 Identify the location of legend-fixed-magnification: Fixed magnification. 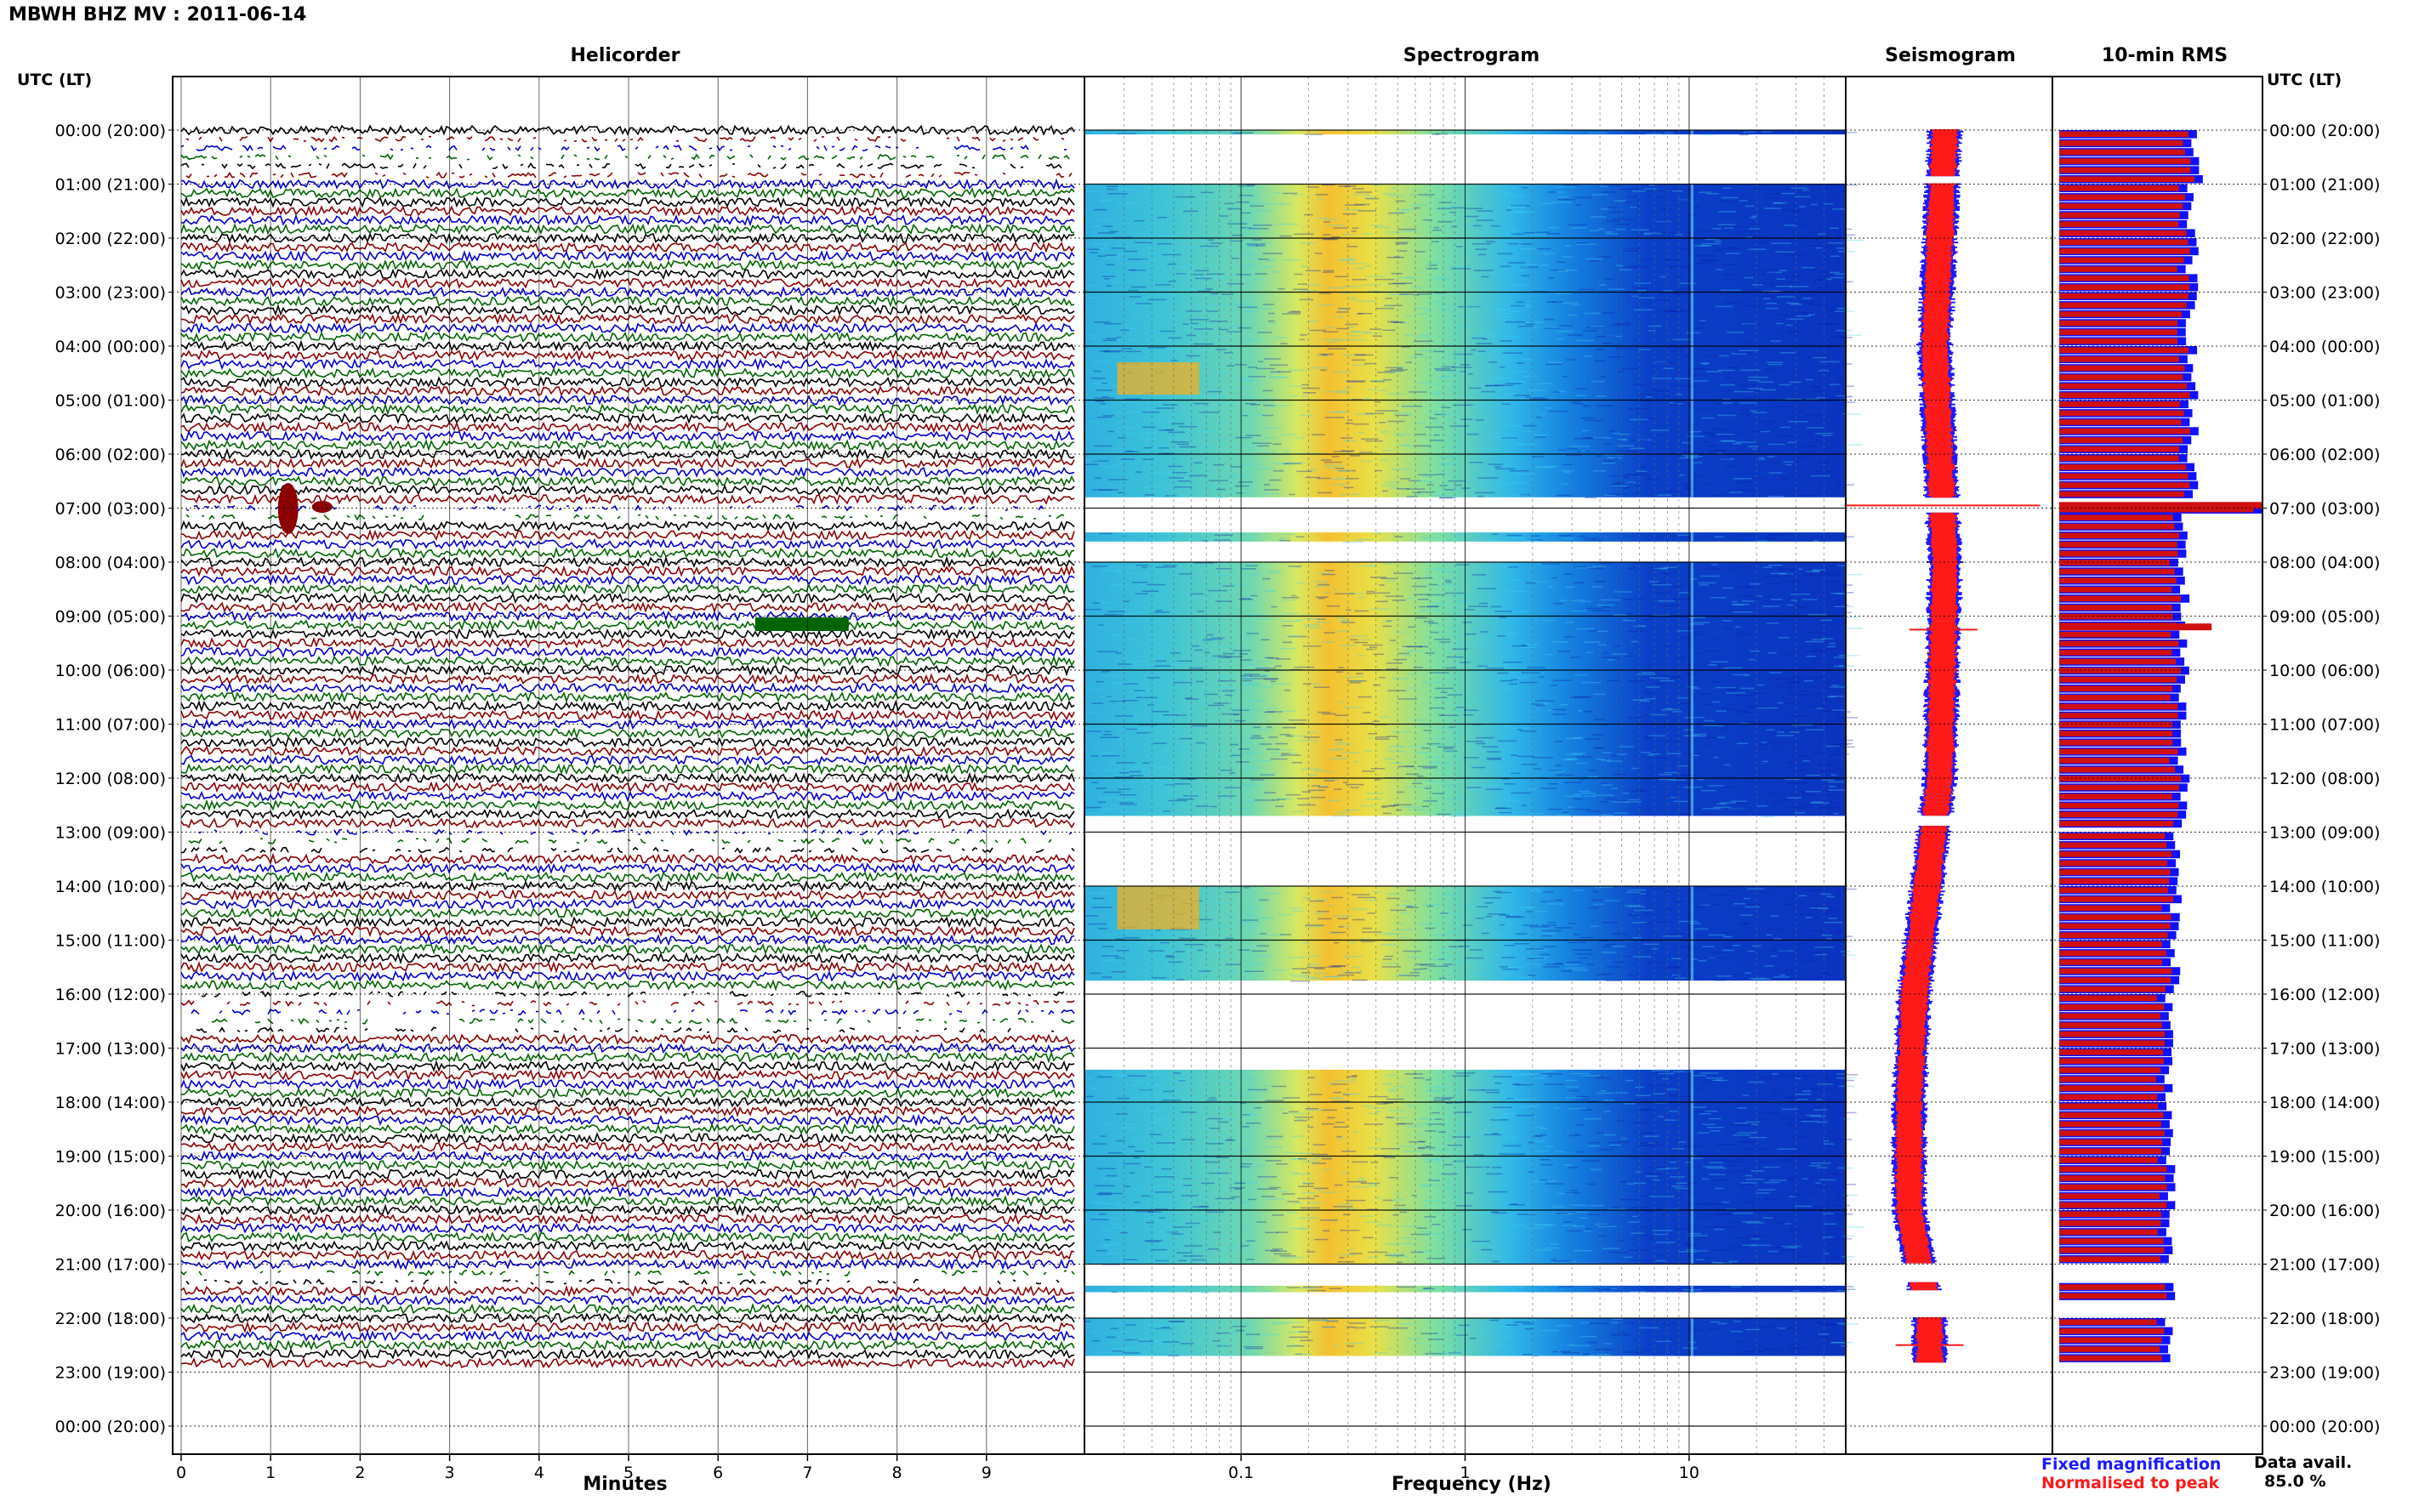
(2131, 1464).